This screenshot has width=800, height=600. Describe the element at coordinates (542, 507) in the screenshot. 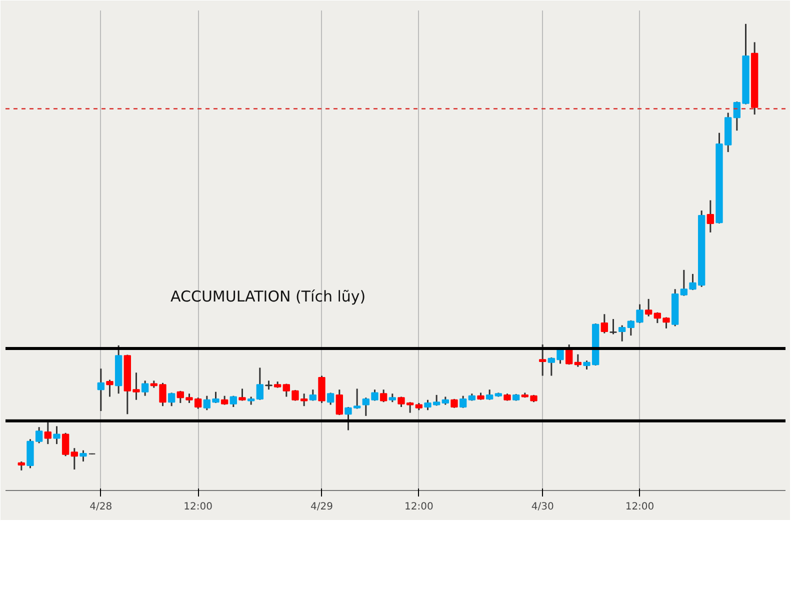

I see `x-tick-label: 4/30` at that location.